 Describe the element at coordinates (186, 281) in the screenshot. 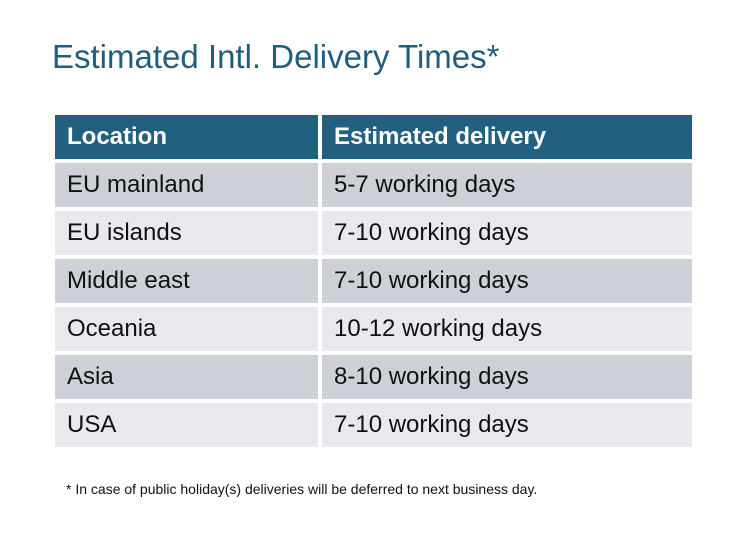

I see `location-cell: Middle east` at that location.